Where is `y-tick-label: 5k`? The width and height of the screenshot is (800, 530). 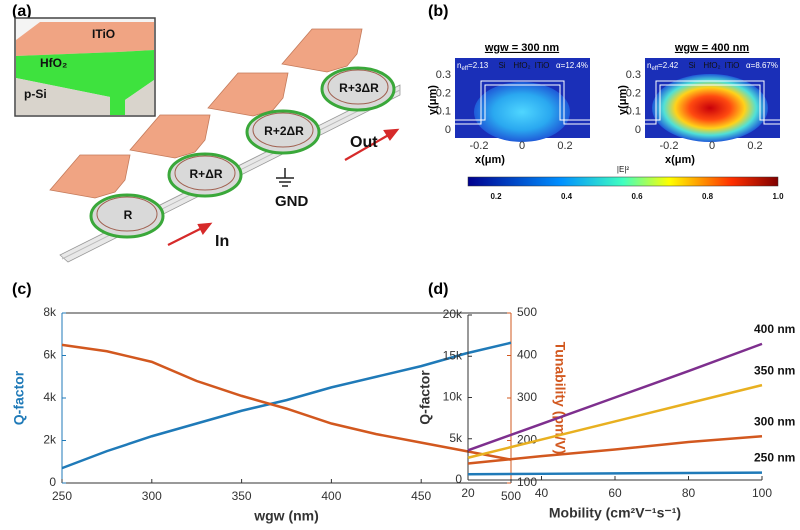
y-tick-label: 5k is located at coordinates (456, 438).